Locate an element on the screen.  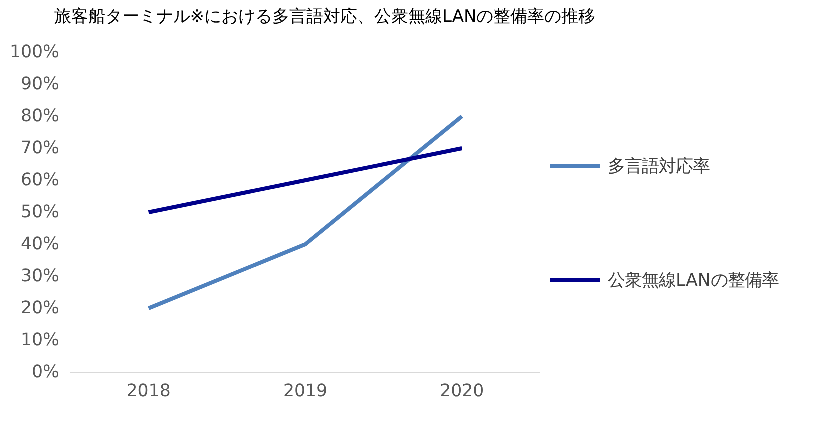
chart-title: 旅客船ターミナル※における多言語対応、公衆無線LANの整備率の推移 is located at coordinates (325, 17).